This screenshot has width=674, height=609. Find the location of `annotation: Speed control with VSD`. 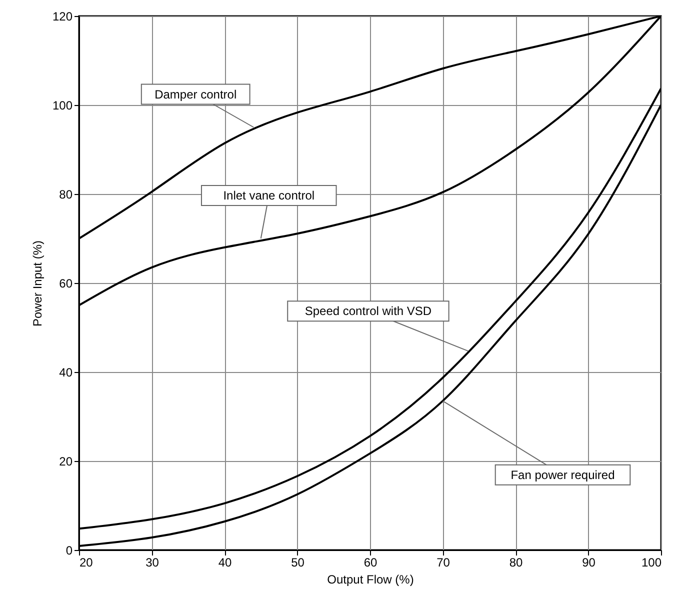

annotation: Speed control with VSD is located at coordinates (368, 311).